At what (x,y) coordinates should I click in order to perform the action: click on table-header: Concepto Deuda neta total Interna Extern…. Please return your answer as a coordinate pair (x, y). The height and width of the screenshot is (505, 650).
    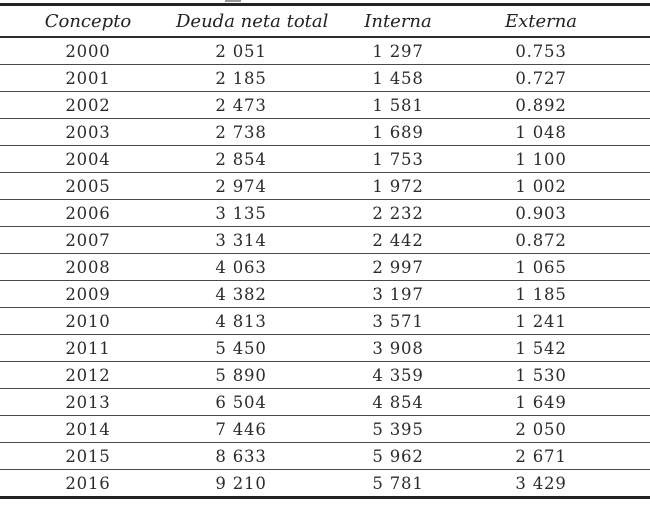
    Looking at the image, I should click on (325, 21).